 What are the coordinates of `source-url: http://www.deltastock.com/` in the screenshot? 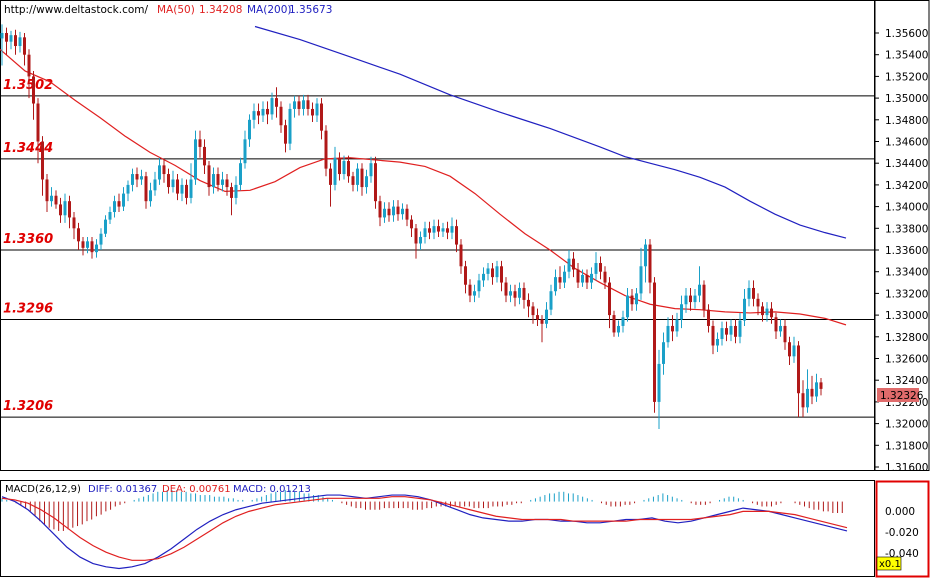 It's located at (76, 10).